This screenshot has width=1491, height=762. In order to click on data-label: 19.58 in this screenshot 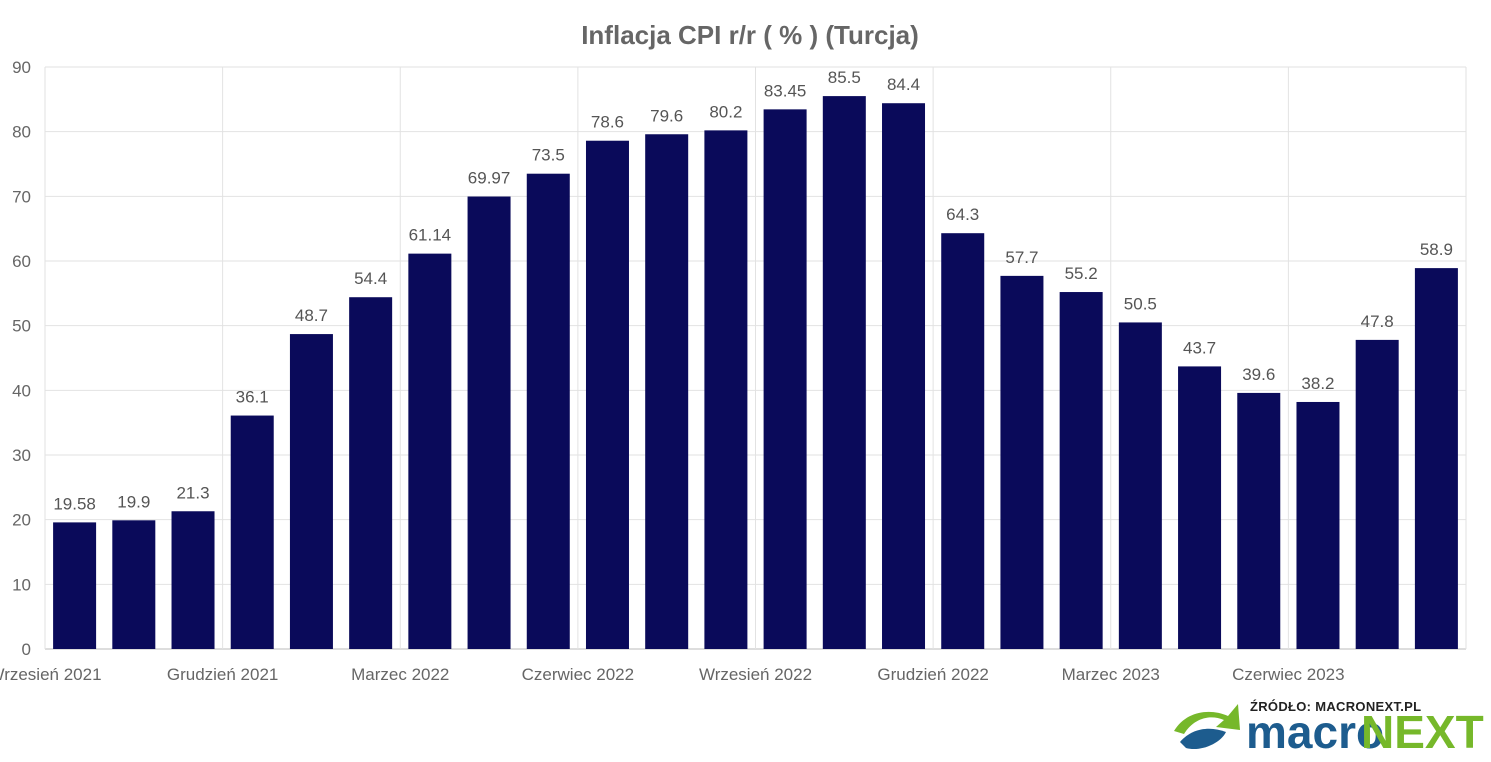, I will do `click(74, 503)`.